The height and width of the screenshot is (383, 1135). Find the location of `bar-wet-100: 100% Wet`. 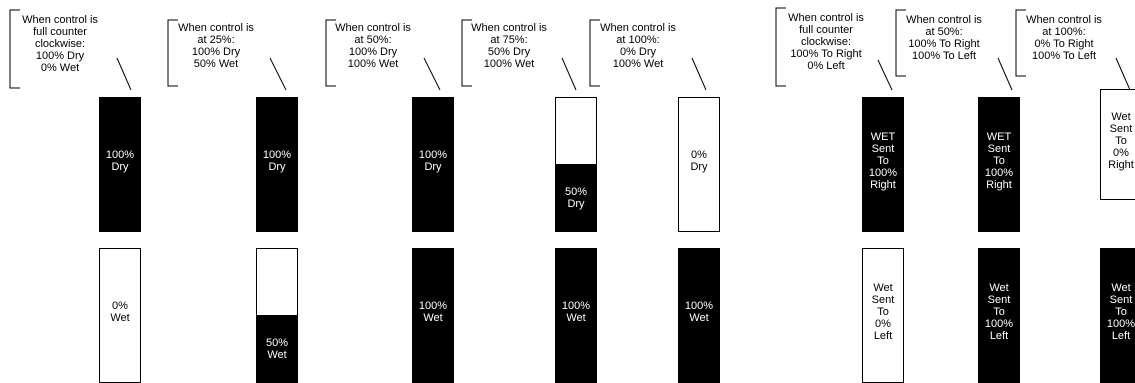

bar-wet-100: 100% Wet is located at coordinates (699, 315).